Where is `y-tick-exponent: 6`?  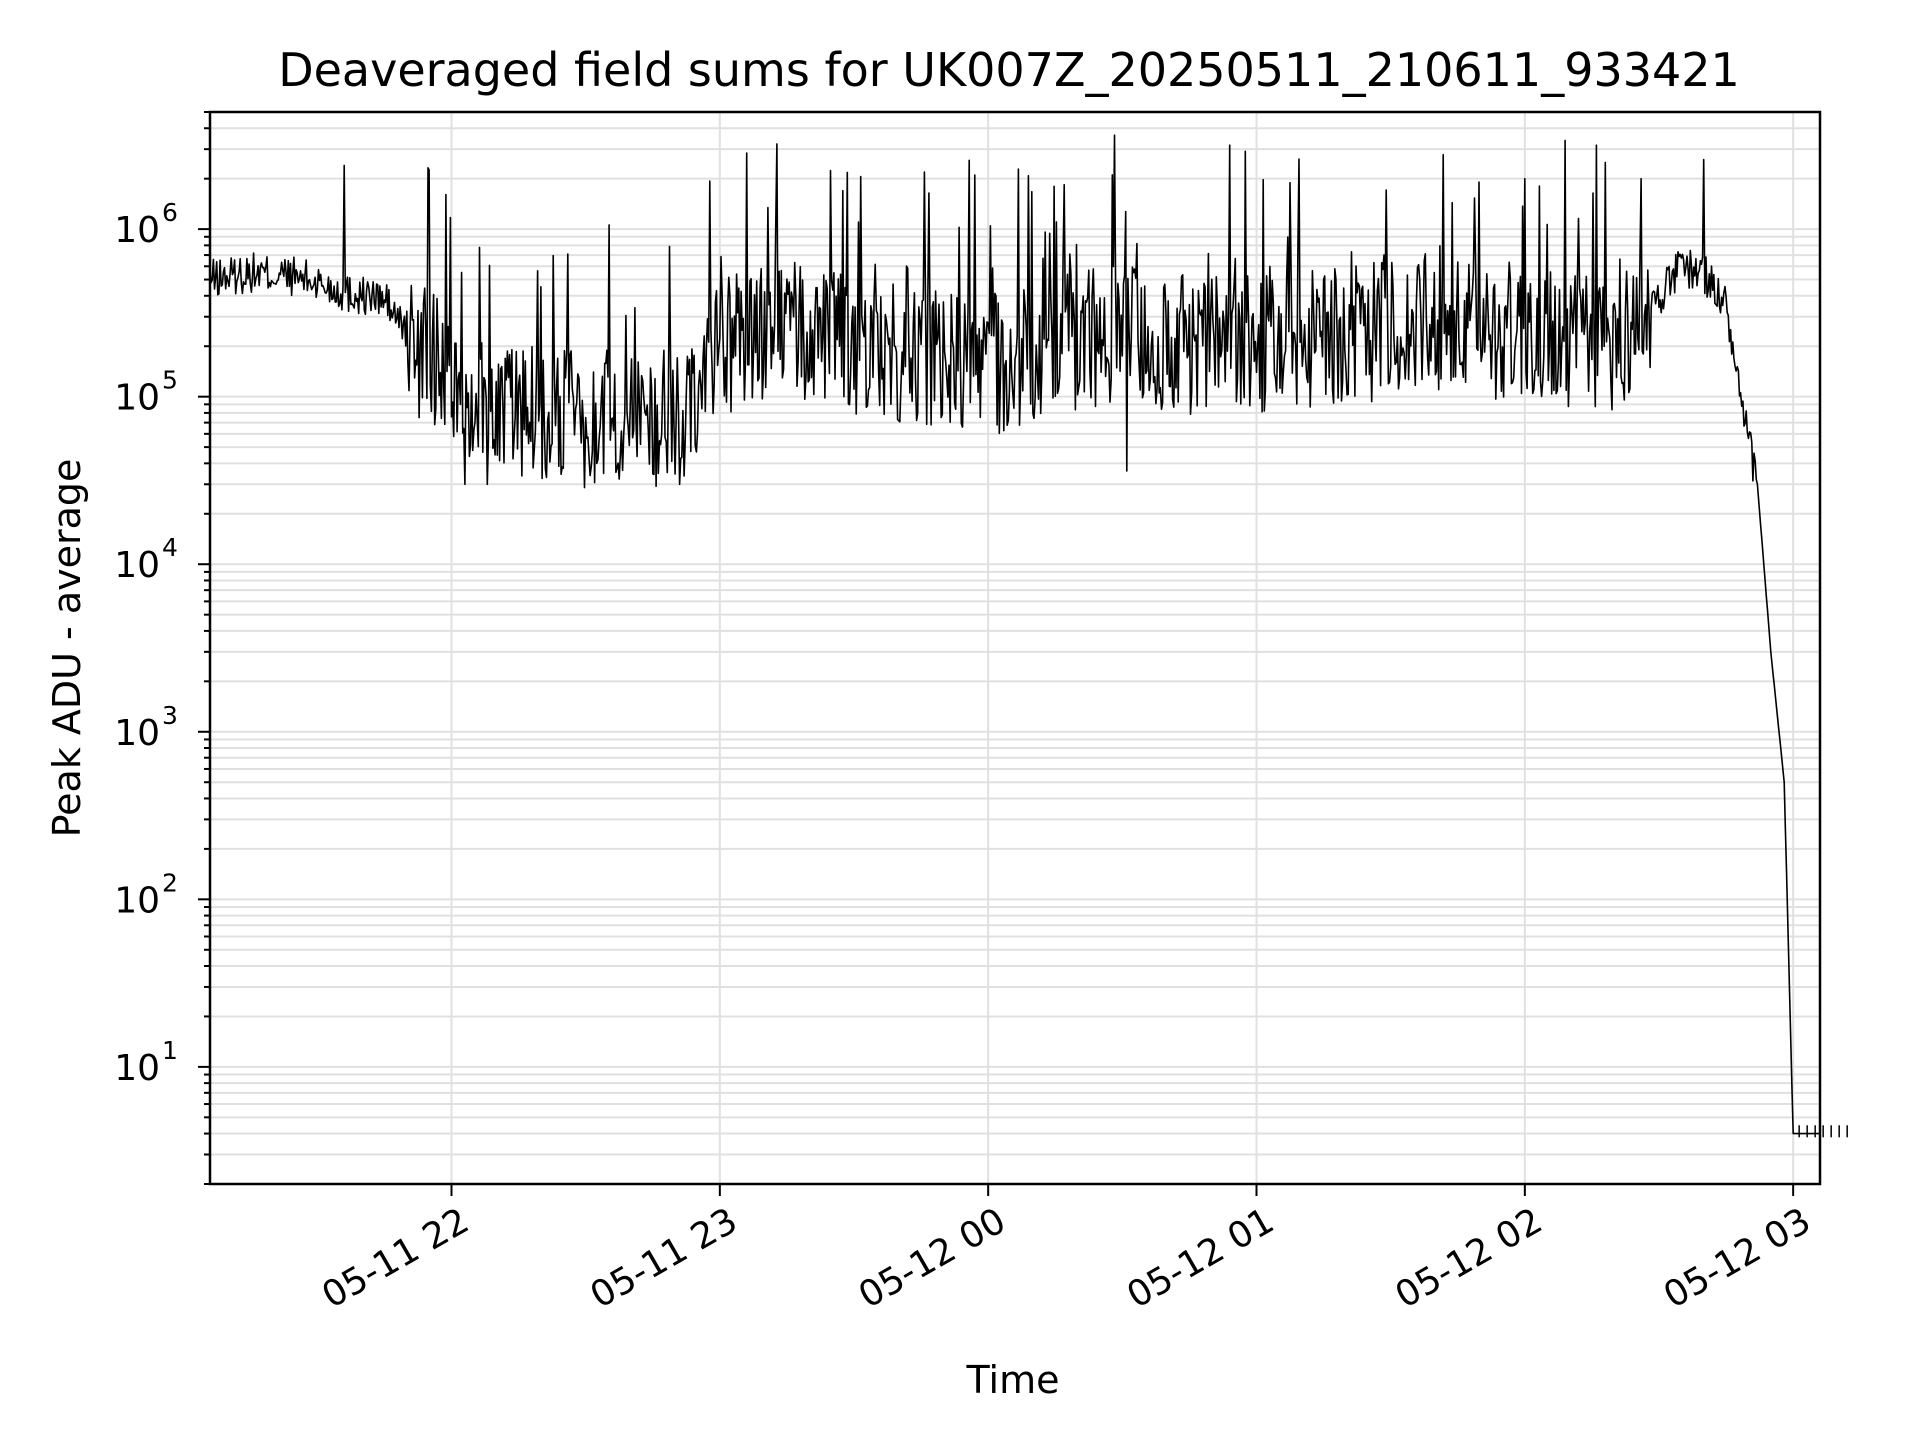
y-tick-exponent: 6 is located at coordinates (170, 212).